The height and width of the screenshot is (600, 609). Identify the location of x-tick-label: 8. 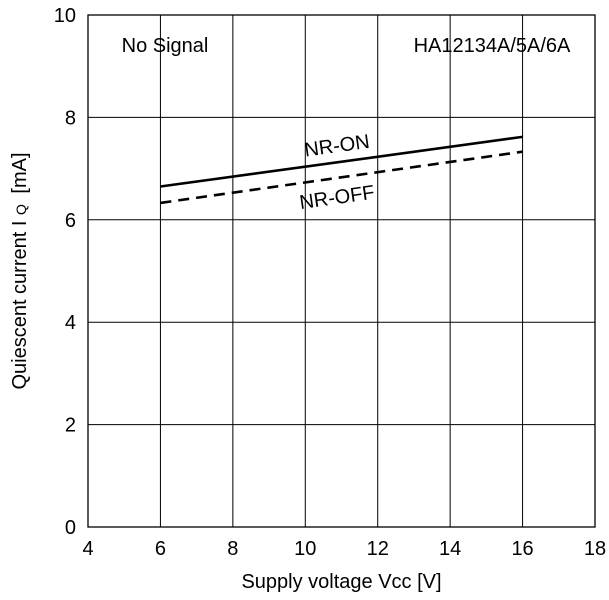
(232, 549).